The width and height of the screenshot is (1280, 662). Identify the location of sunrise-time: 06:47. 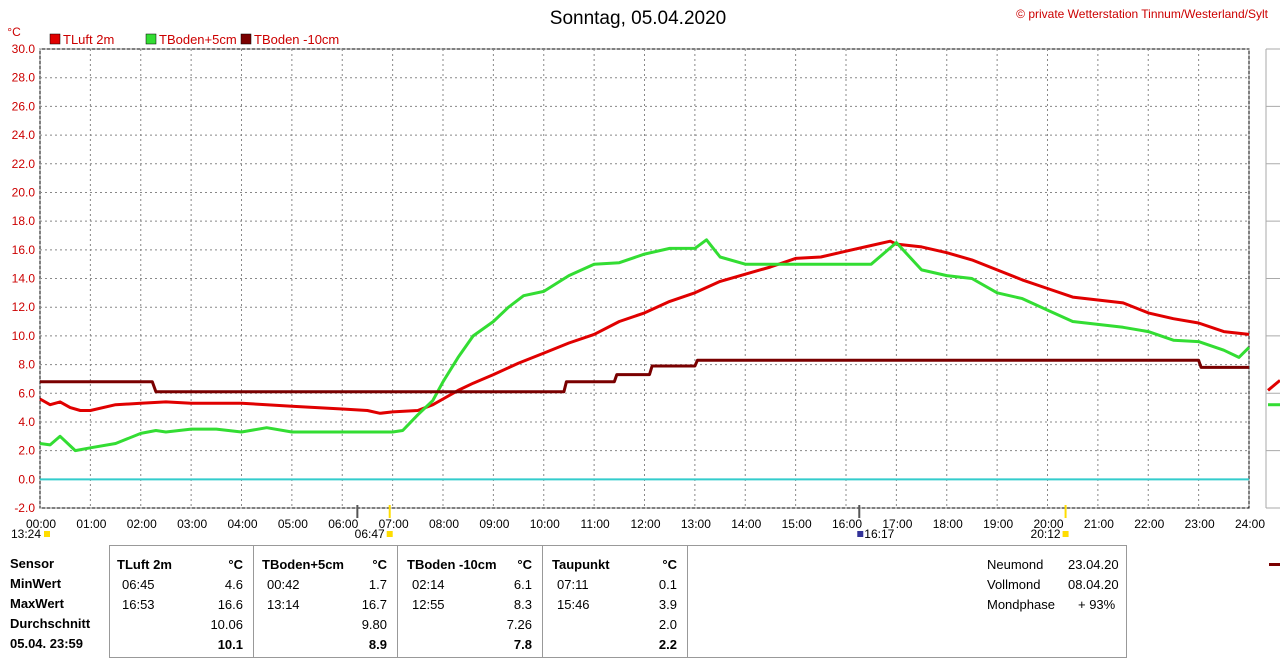
(370, 534).